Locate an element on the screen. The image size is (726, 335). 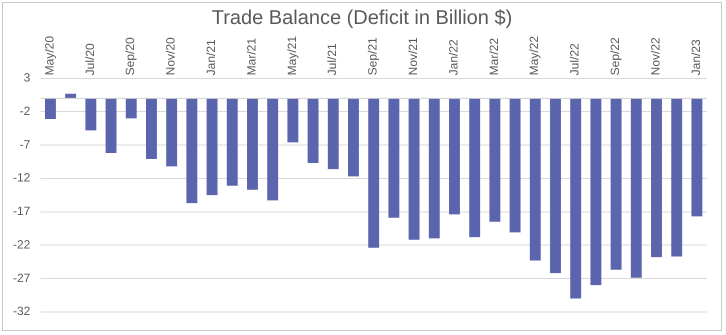
y-tick-label: -32 is located at coordinates (22, 311).